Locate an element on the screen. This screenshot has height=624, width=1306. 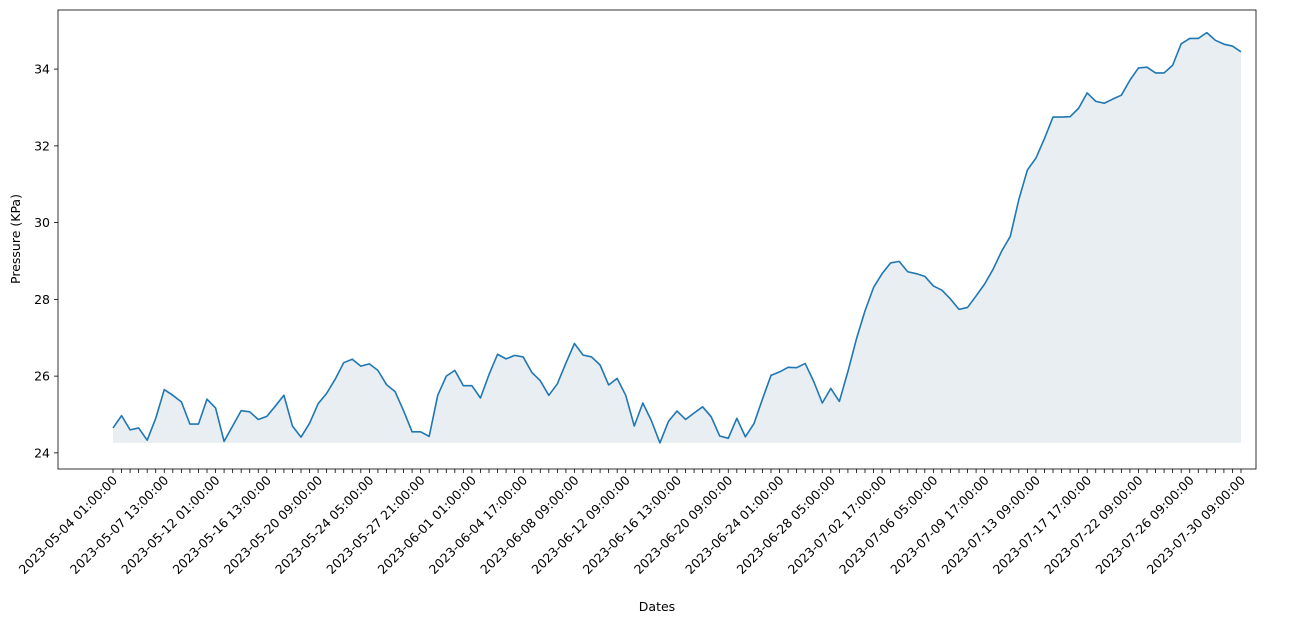
y-tick-label: 30 is located at coordinates (42, 222).